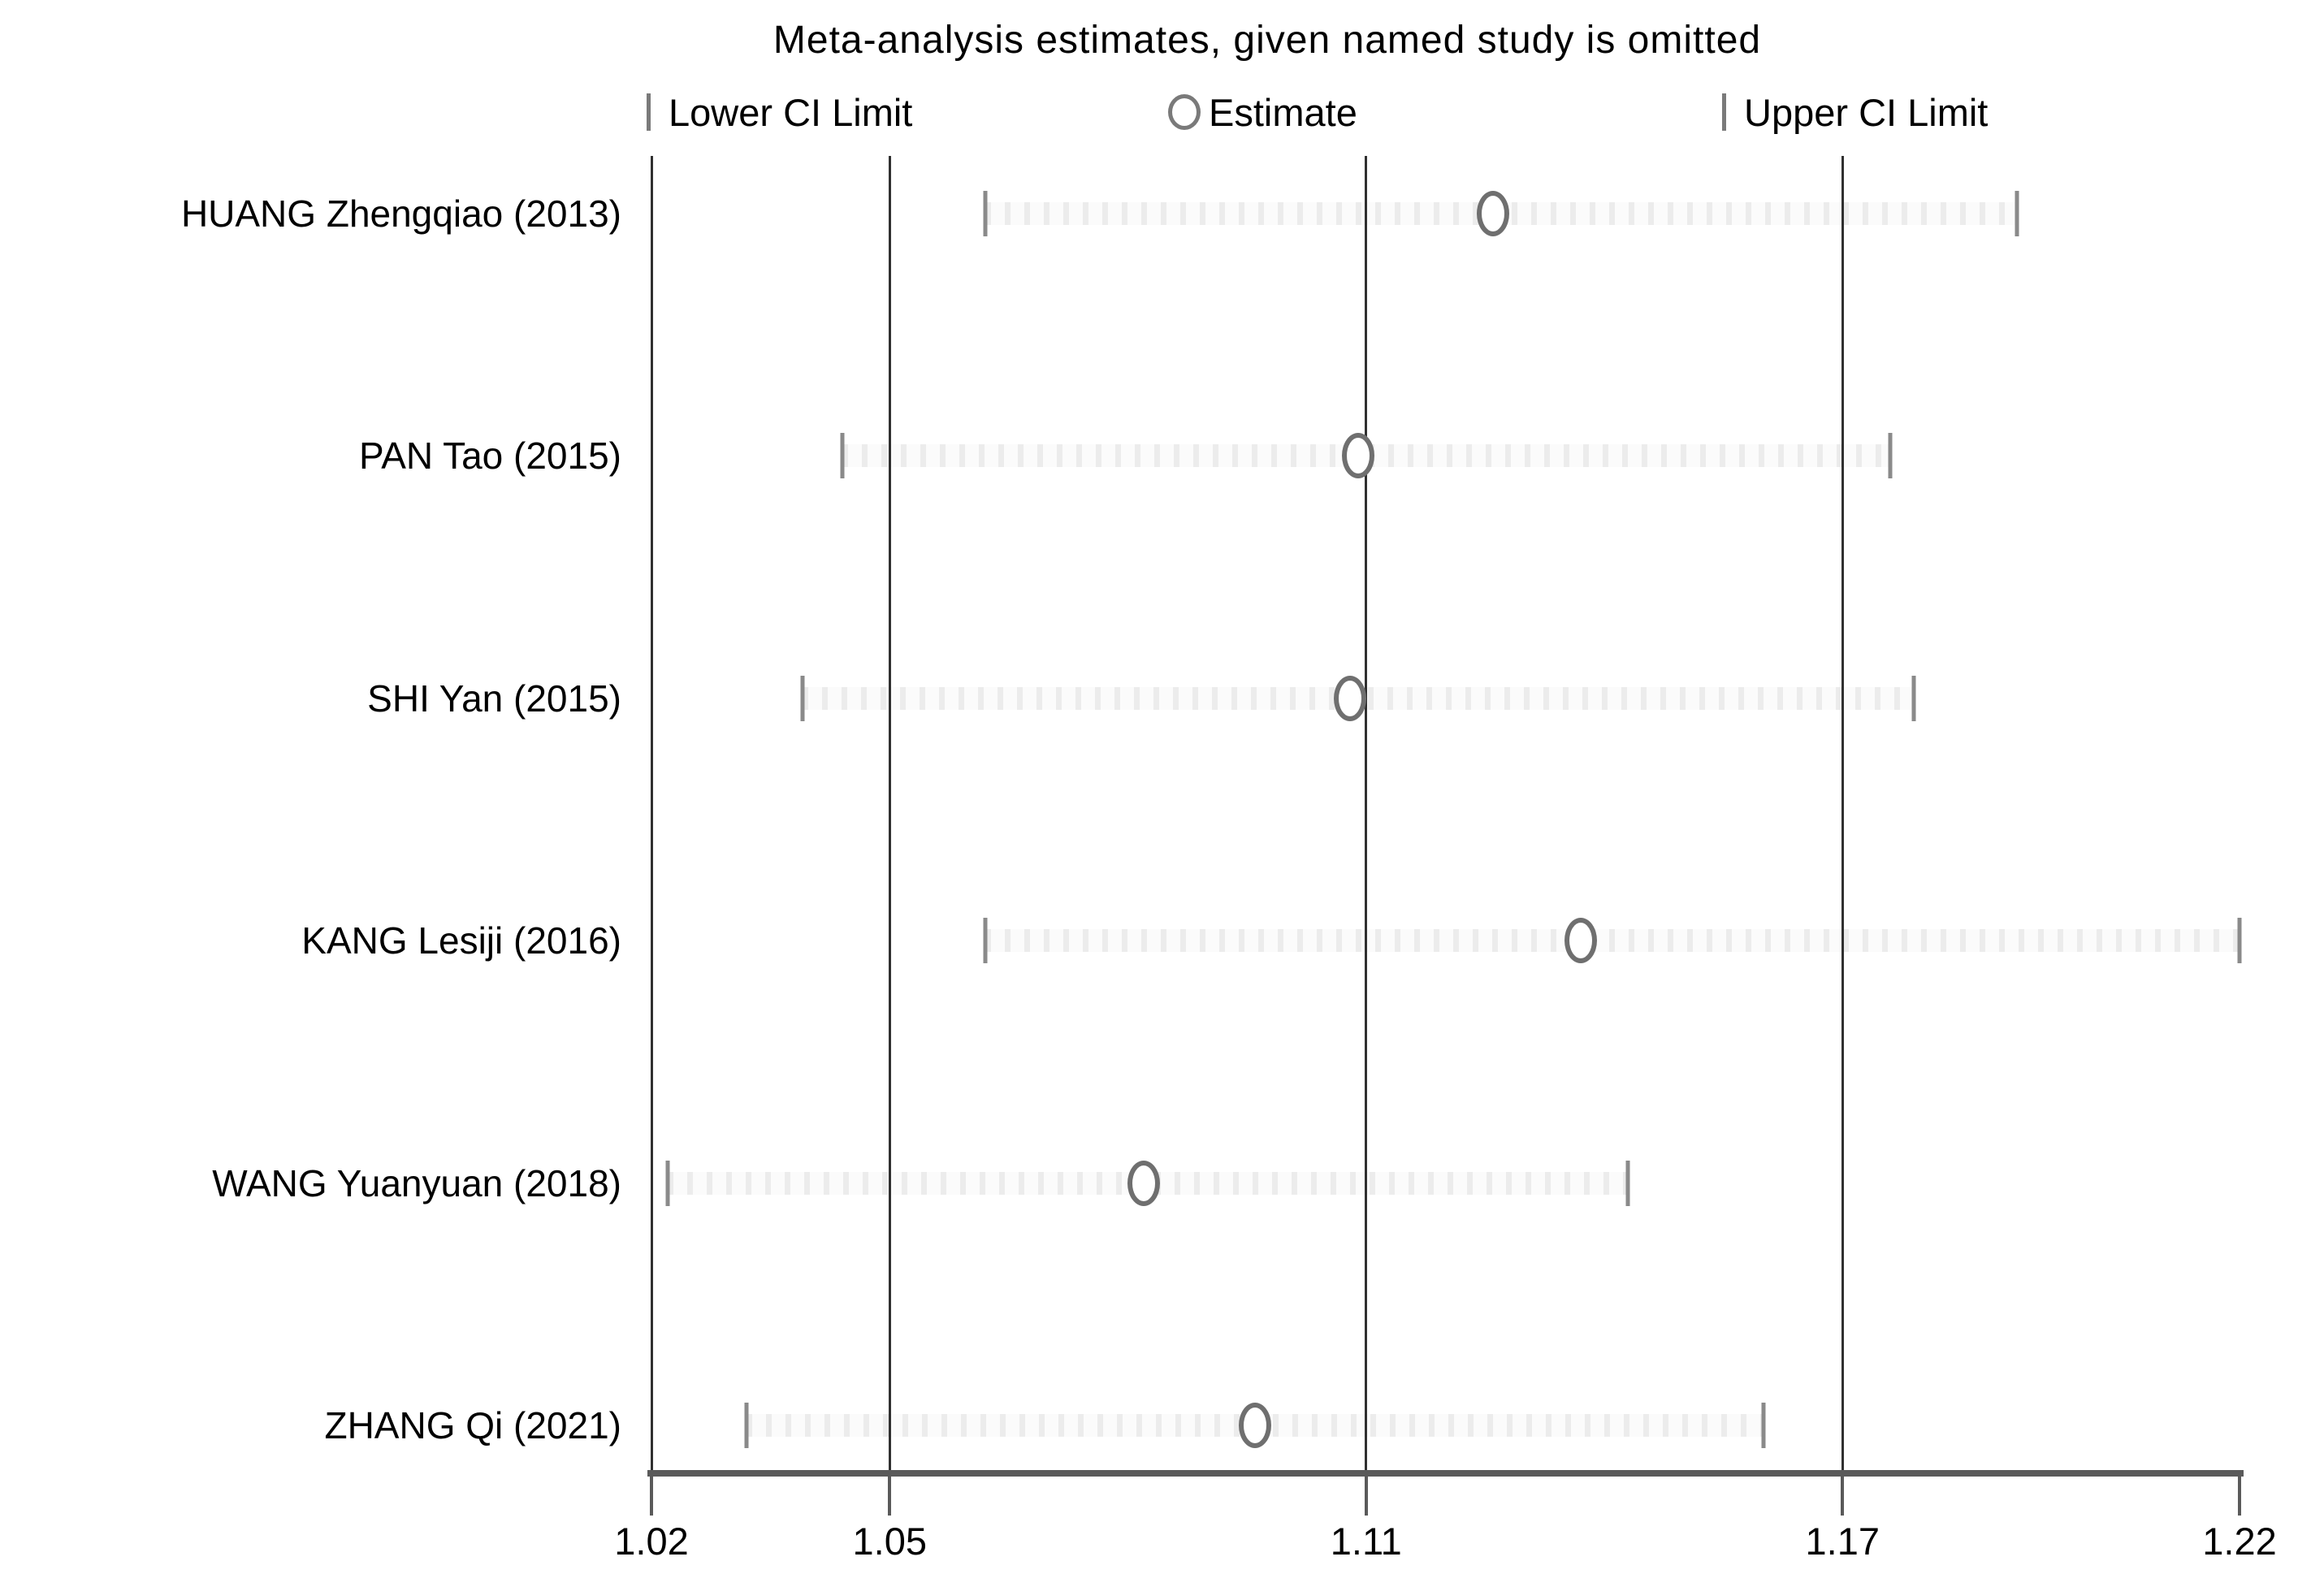  What do you see at coordinates (461, 940) in the screenshot?
I see `study-label: KANG Lesiji (2016)` at bounding box center [461, 940].